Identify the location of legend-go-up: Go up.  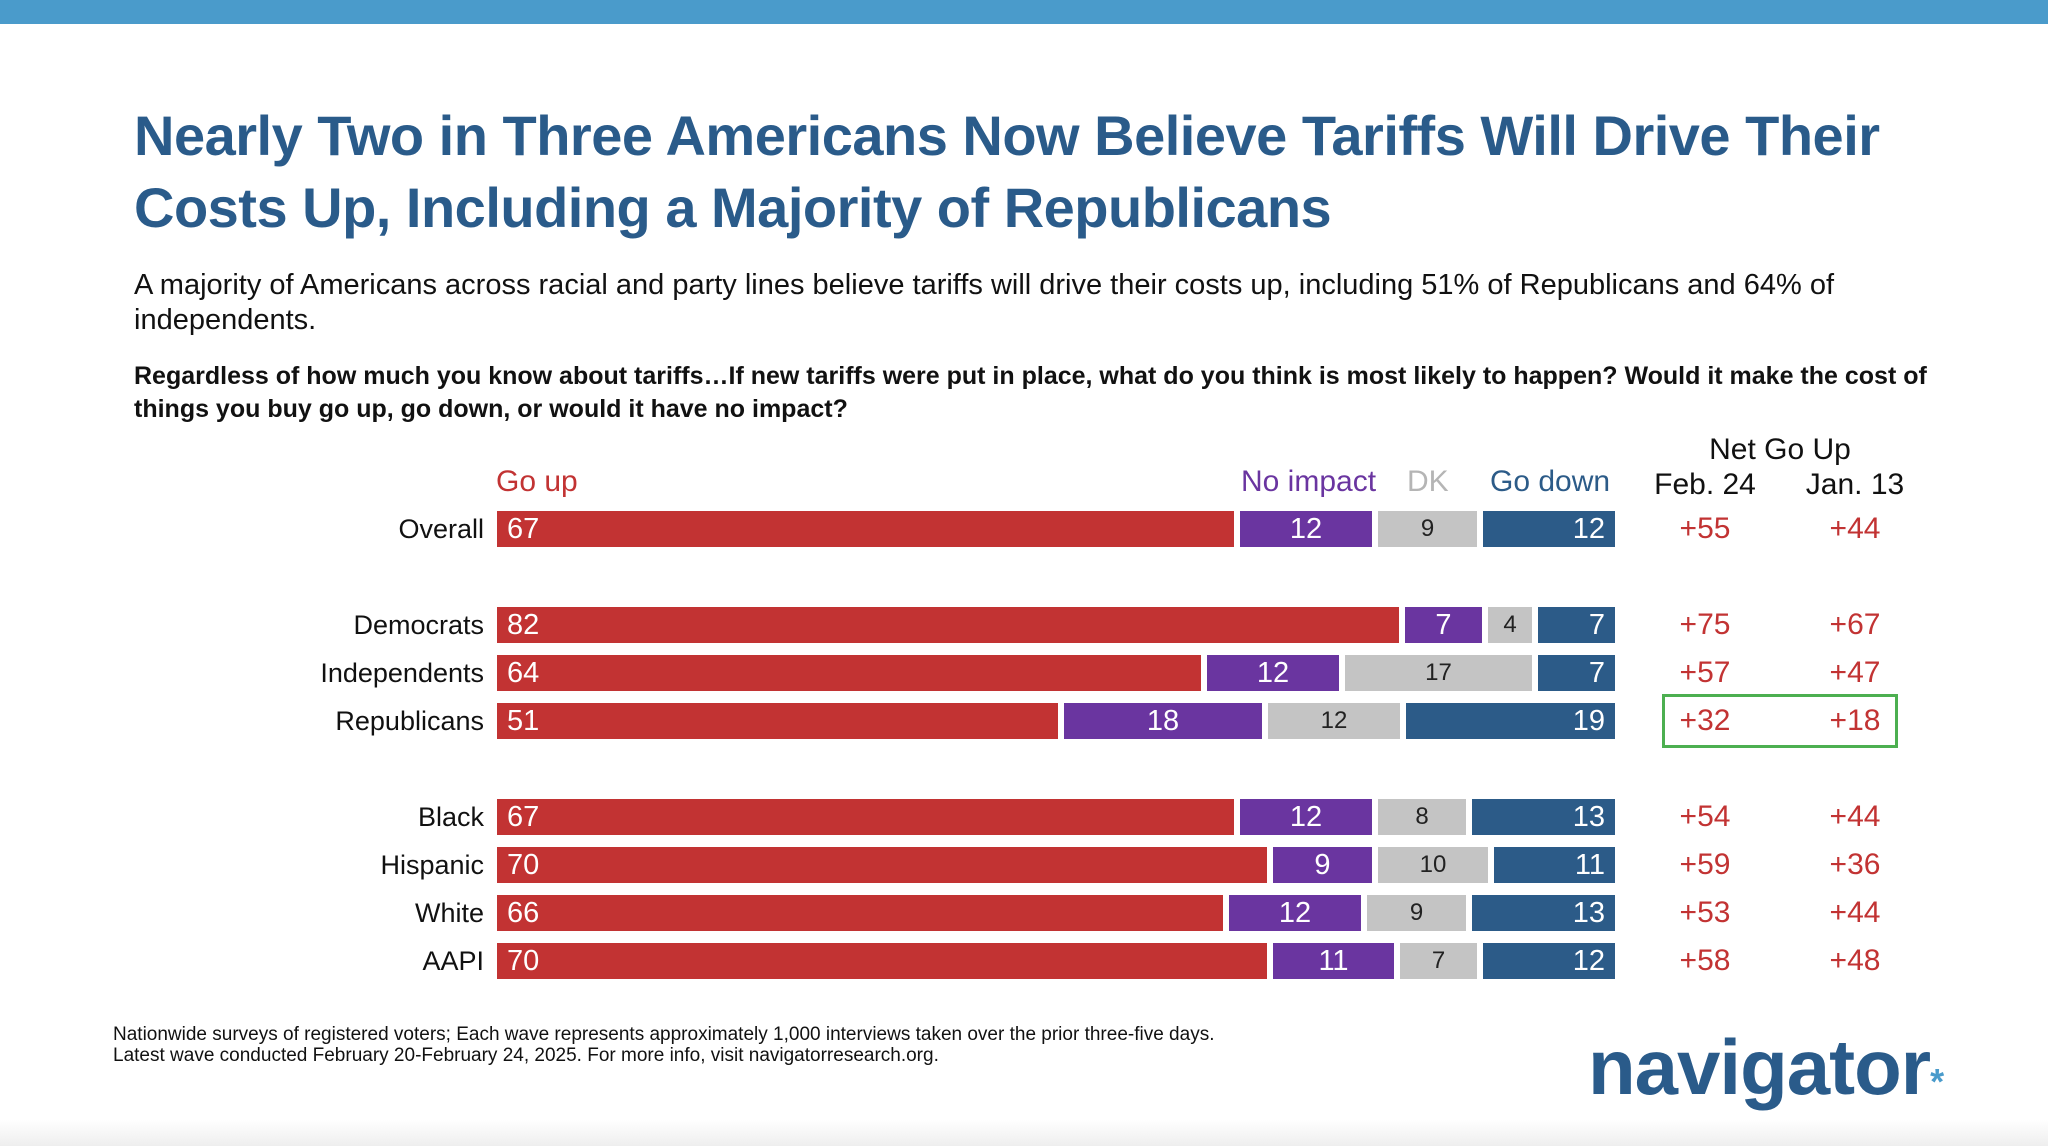
(537, 481).